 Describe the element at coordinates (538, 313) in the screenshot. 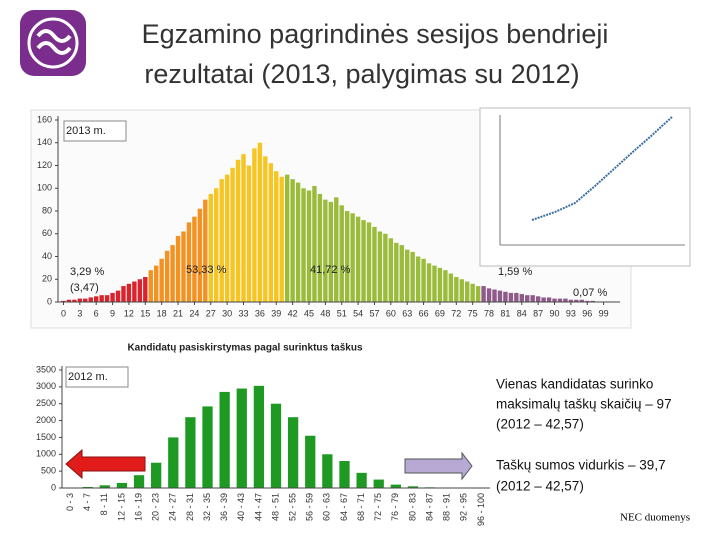

I see `x-tick-label: 87` at that location.